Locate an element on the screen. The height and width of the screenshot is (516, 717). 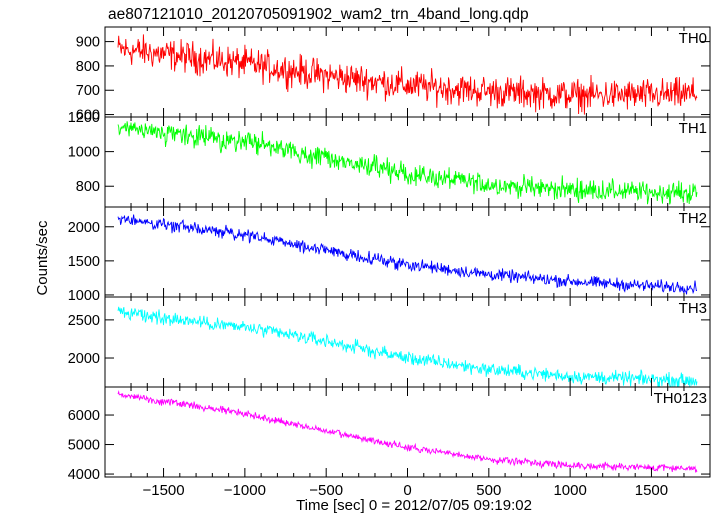
x-tick-label: −500 is located at coordinates (326, 490).